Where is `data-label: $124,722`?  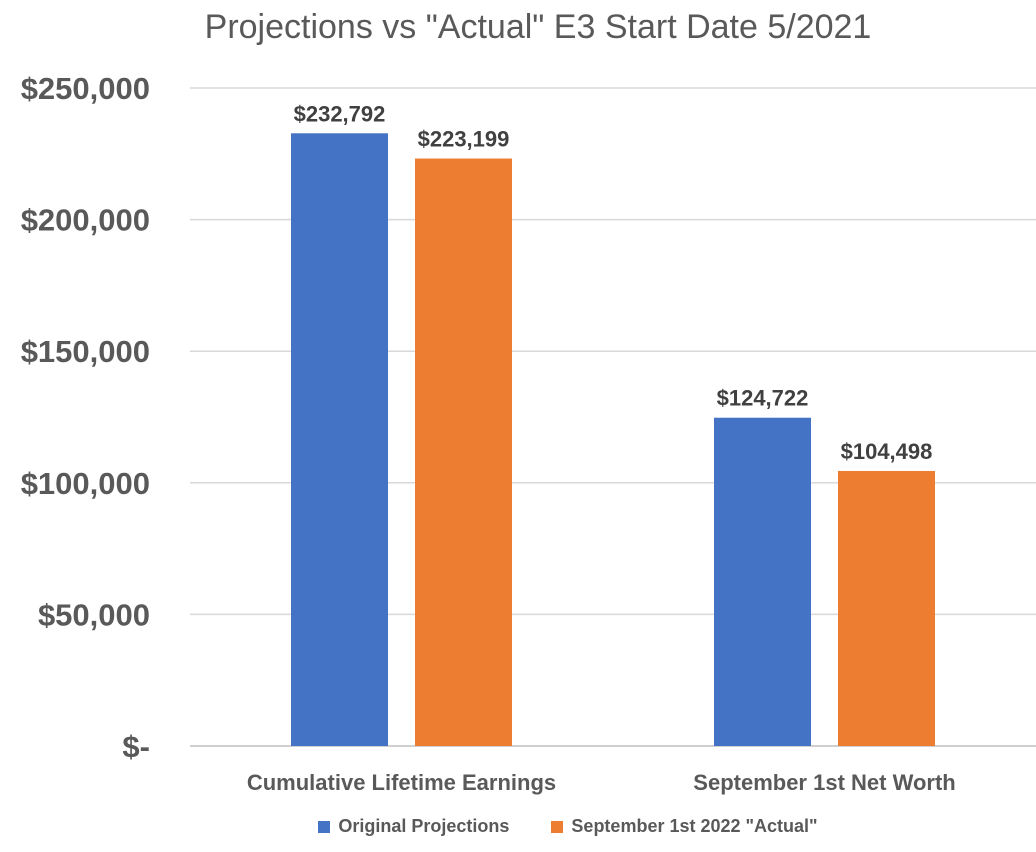
data-label: $124,722 is located at coordinates (763, 398).